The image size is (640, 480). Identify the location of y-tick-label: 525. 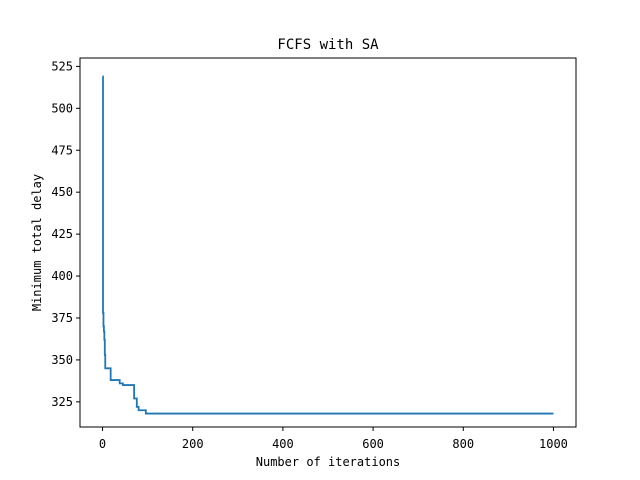
(62, 66).